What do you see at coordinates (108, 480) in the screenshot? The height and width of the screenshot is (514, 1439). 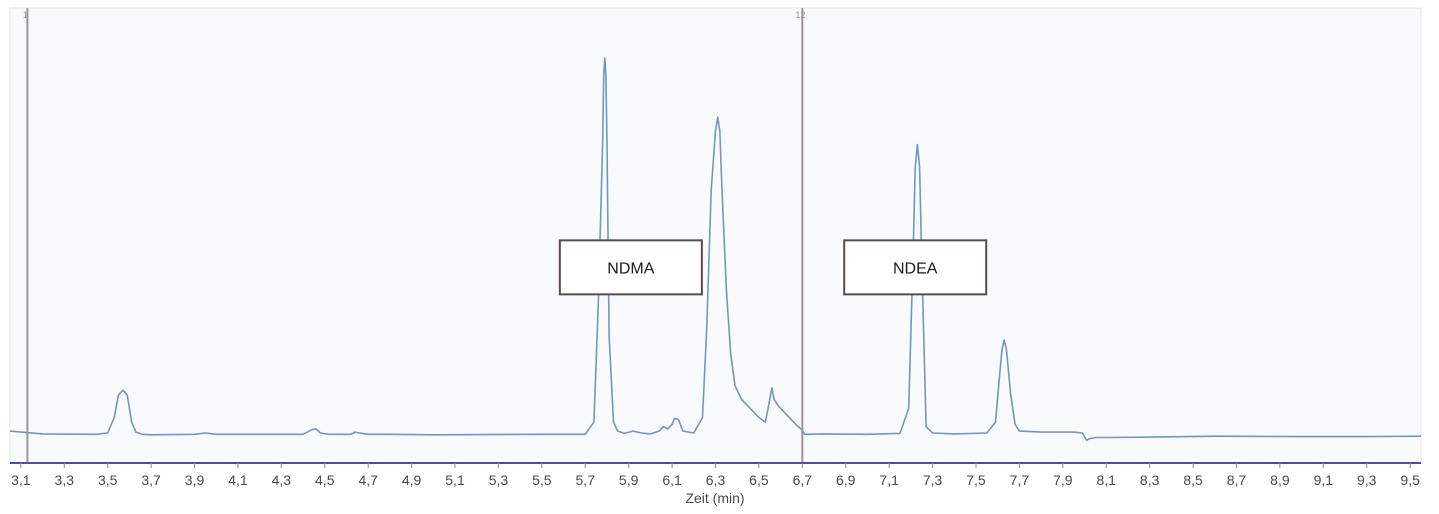 I see `x-tick-label: 3,5` at bounding box center [108, 480].